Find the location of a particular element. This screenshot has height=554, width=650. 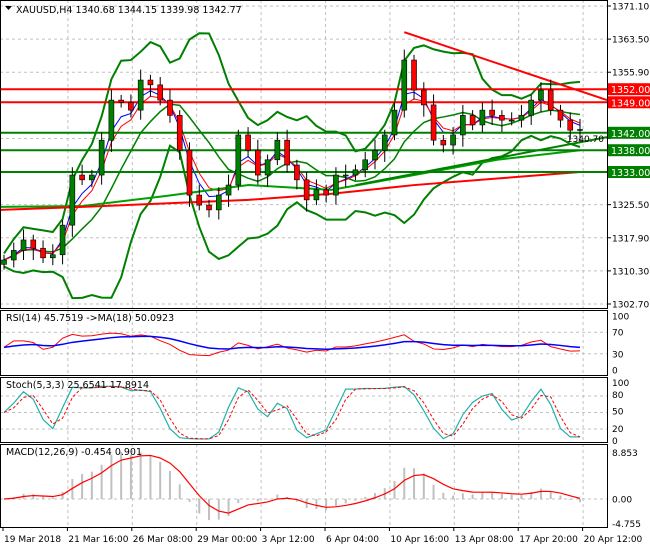

level-tag-label: 1342.00 is located at coordinates (630, 134).